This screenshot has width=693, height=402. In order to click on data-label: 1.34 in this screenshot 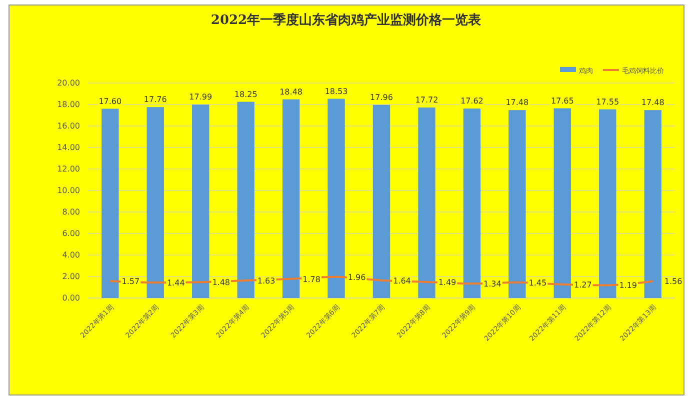, I will do `click(493, 284)`.